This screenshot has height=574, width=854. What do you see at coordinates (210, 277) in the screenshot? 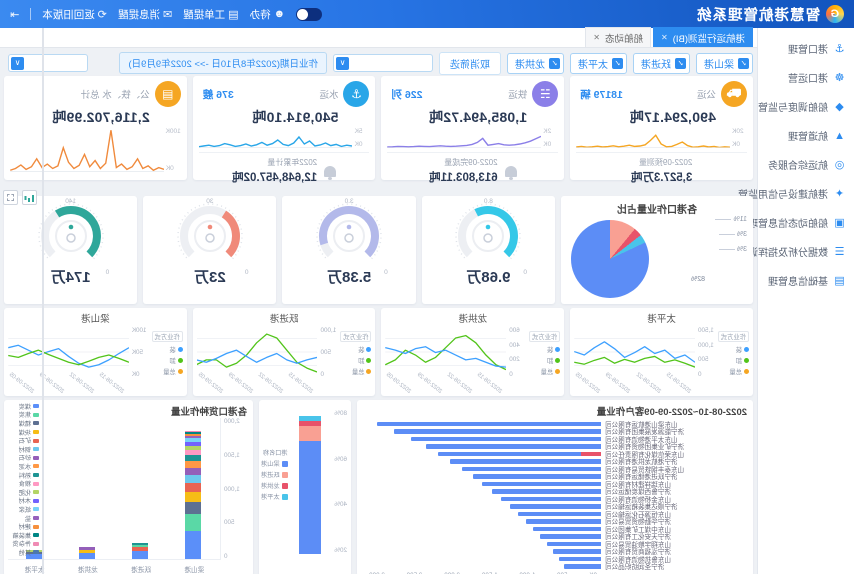
I see `gauge-value: 23万` at bounding box center [210, 277].